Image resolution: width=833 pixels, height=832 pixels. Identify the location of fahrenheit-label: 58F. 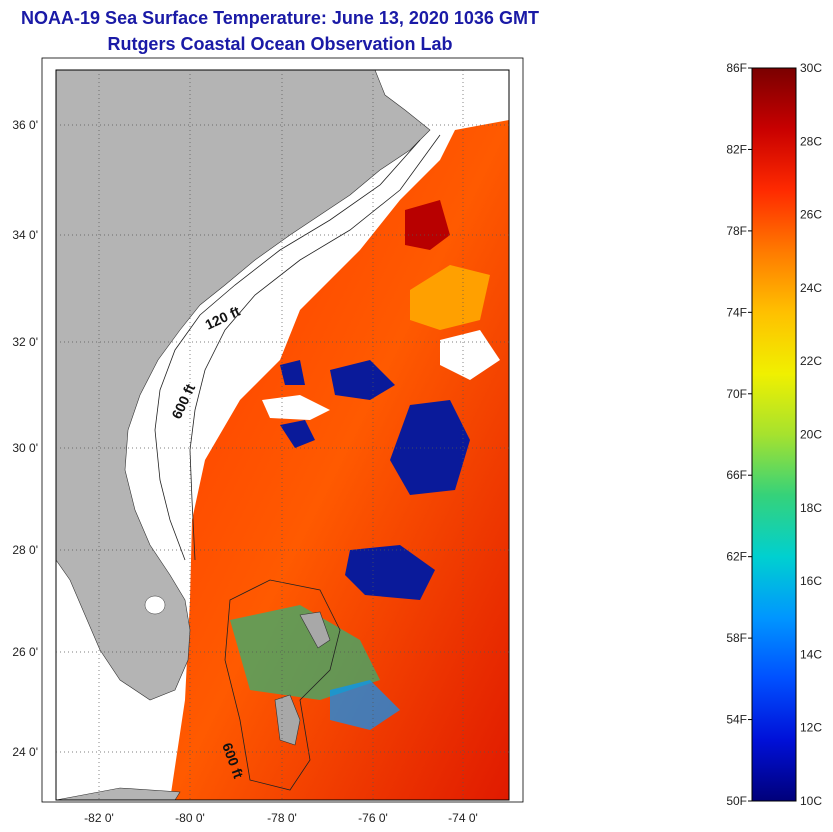
(736, 638).